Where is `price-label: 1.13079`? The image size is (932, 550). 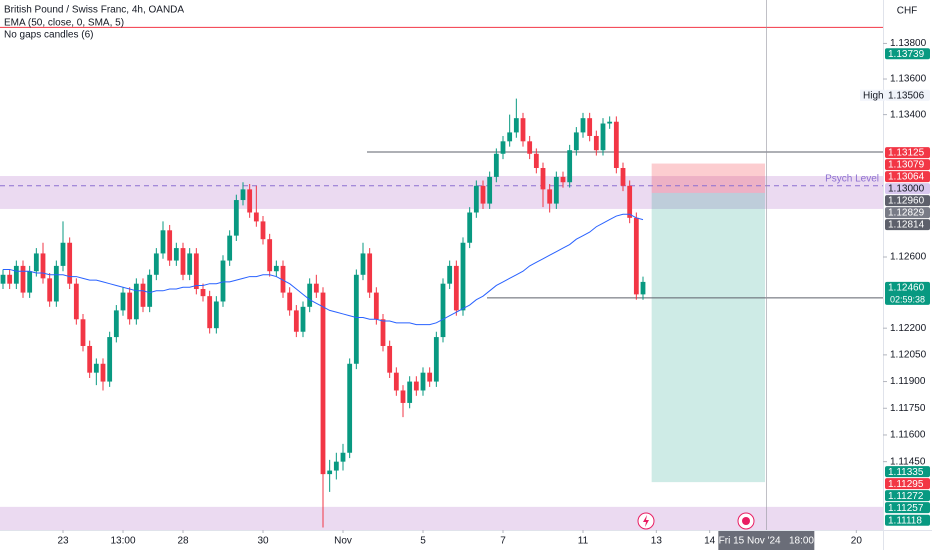
price-label: 1.13079 is located at coordinates (906, 165).